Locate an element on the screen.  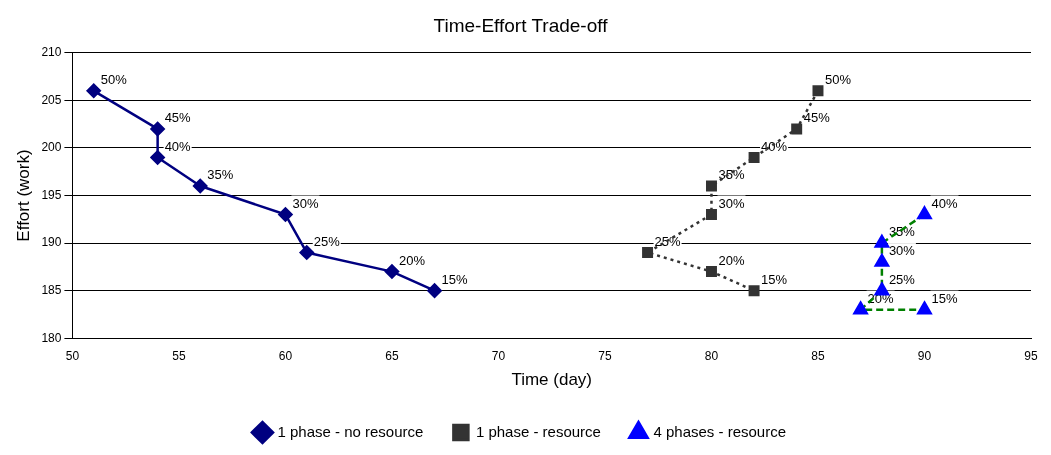
y-tick-label: 205 is located at coordinates (51, 99).